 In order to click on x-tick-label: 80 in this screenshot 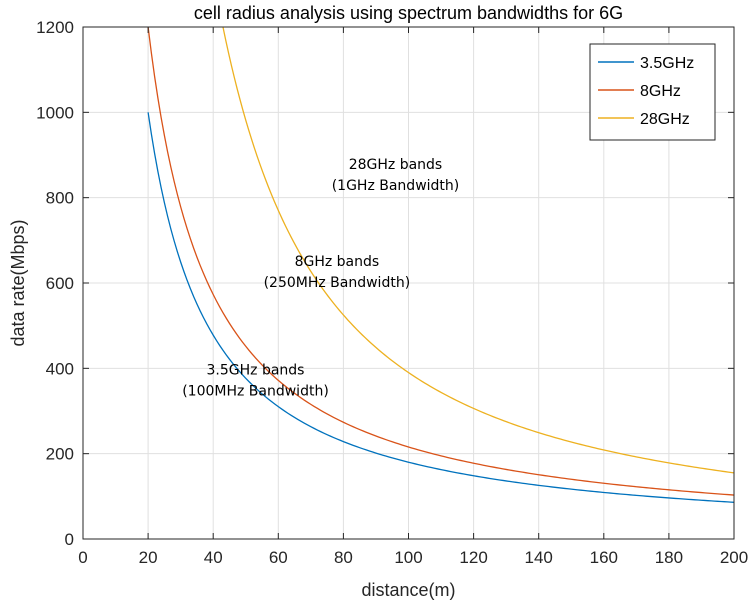, I will do `click(343, 557)`.